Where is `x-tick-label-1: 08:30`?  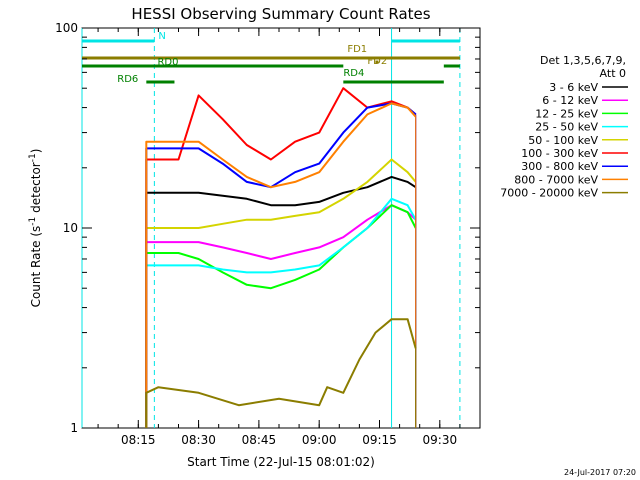 x-tick-label-1: 08:30 is located at coordinates (198, 440).